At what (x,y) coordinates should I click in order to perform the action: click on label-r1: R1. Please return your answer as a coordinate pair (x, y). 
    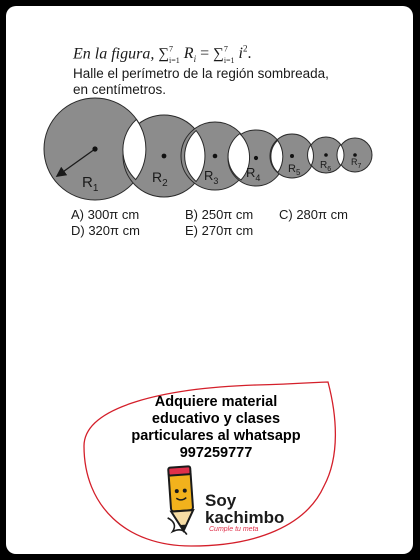
    Looking at the image, I should click on (90, 184).